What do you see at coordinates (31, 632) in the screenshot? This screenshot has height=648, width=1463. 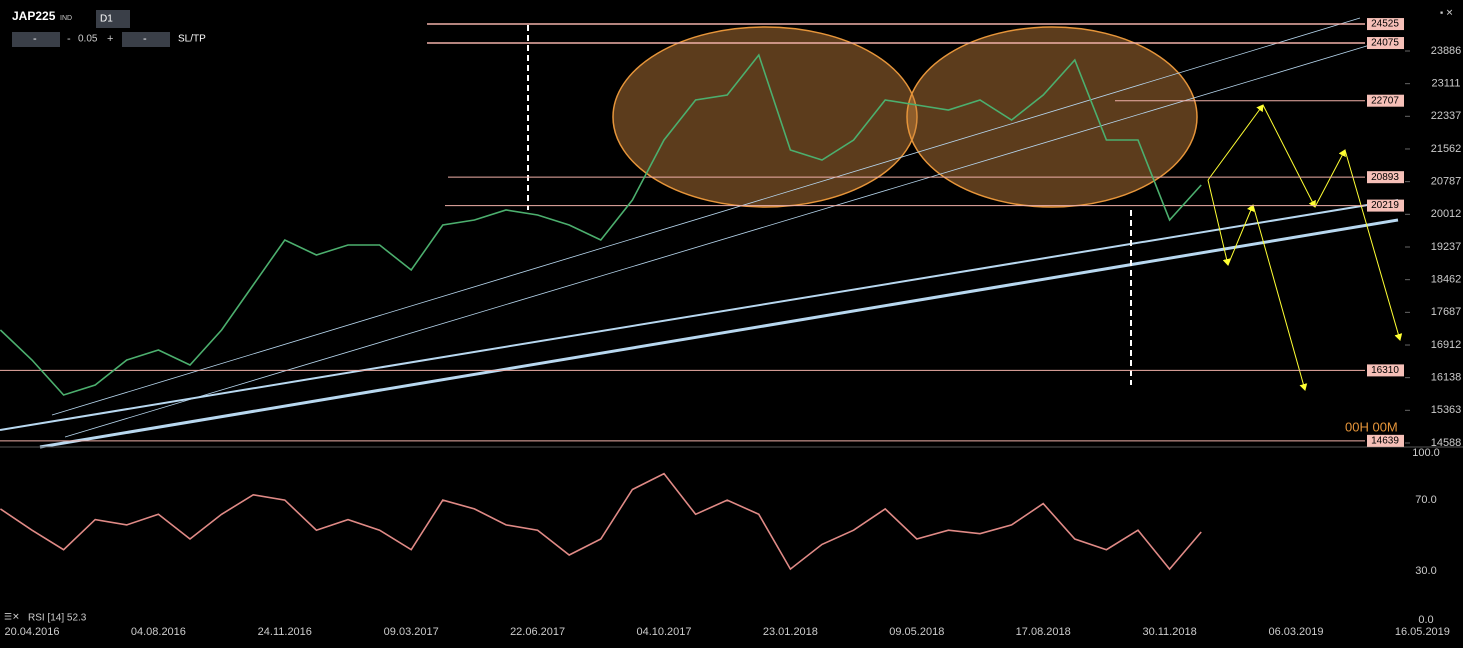 I see `x-tick-label: 20.04.2016` at bounding box center [31, 632].